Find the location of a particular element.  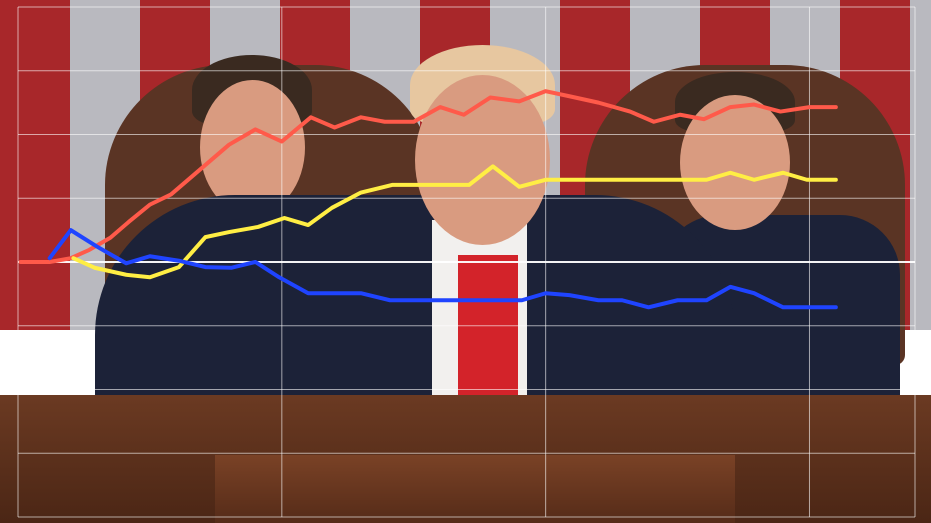

left-person-face is located at coordinates (252, 147).